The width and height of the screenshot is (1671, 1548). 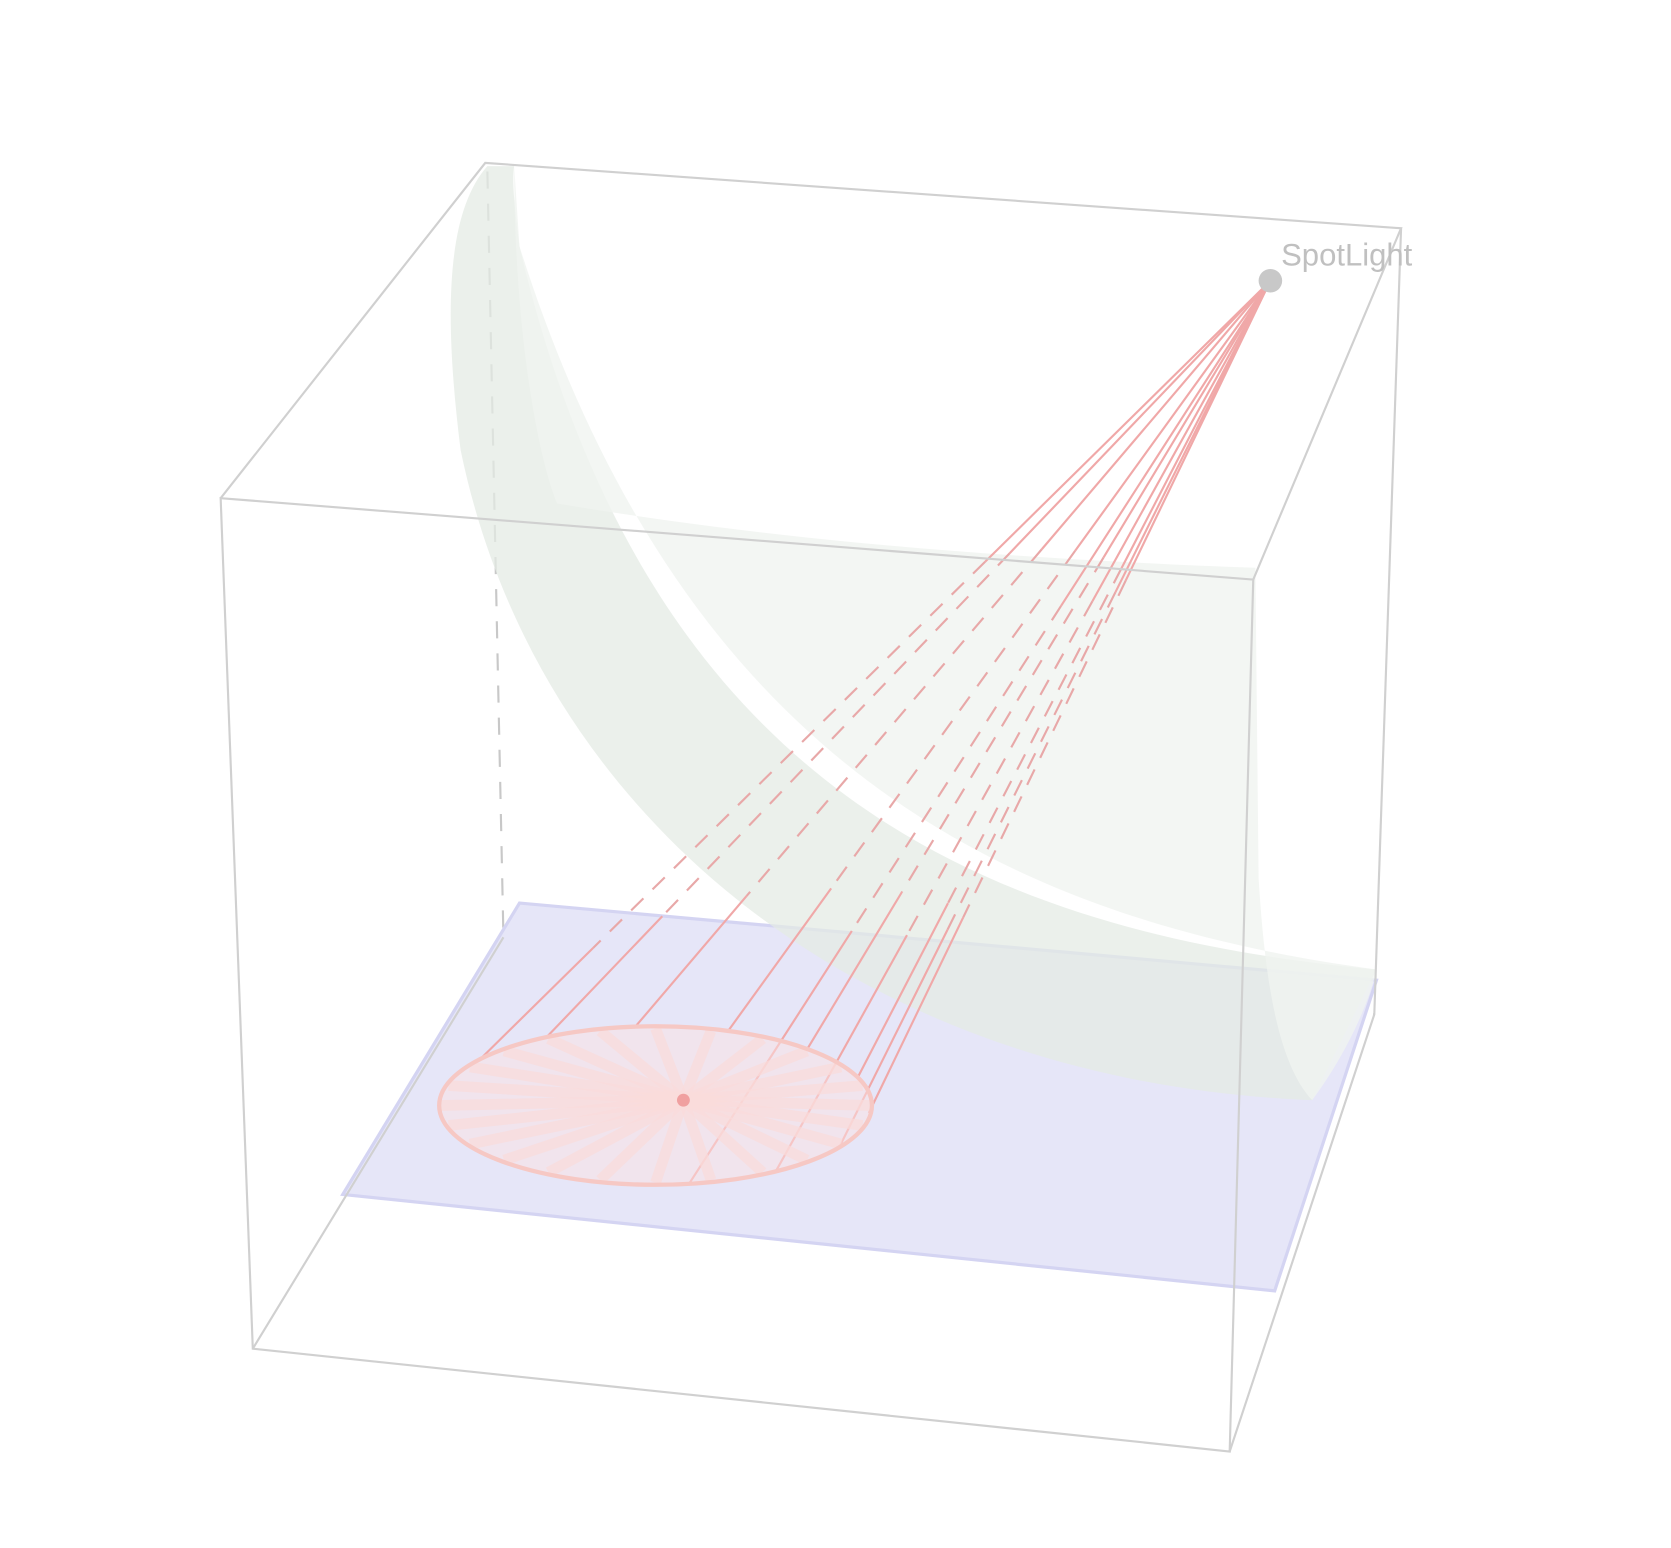 What do you see at coordinates (683, 1100) in the screenshot?
I see `disk-center` at bounding box center [683, 1100].